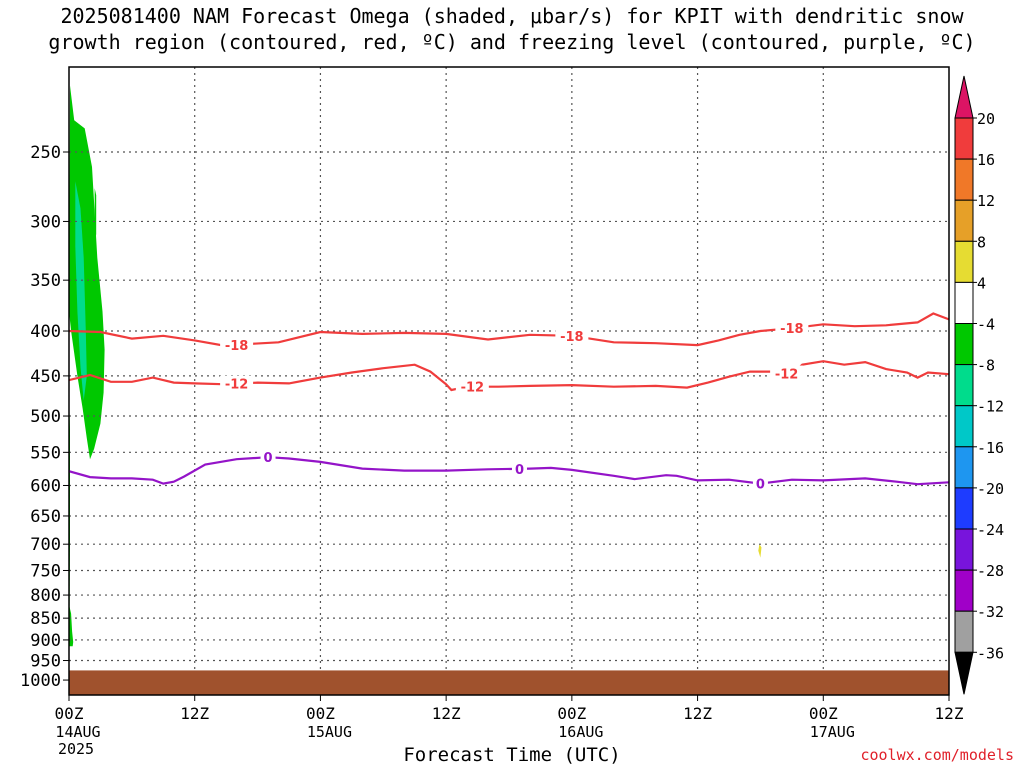 The width and height of the screenshot is (1024, 768). I want to click on colorbar-label: -24, so click(990, 530).